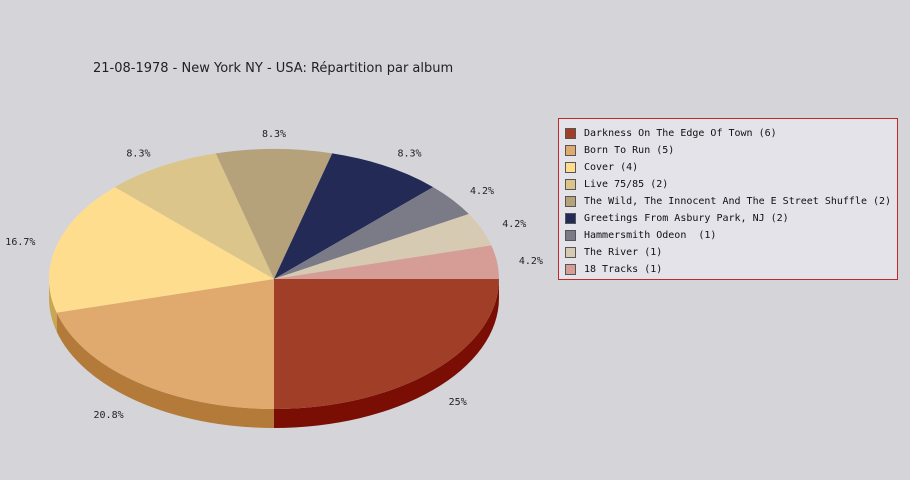  I want to click on legend-label: Greetings From Asbury Park, NJ (2), so click(686, 218).